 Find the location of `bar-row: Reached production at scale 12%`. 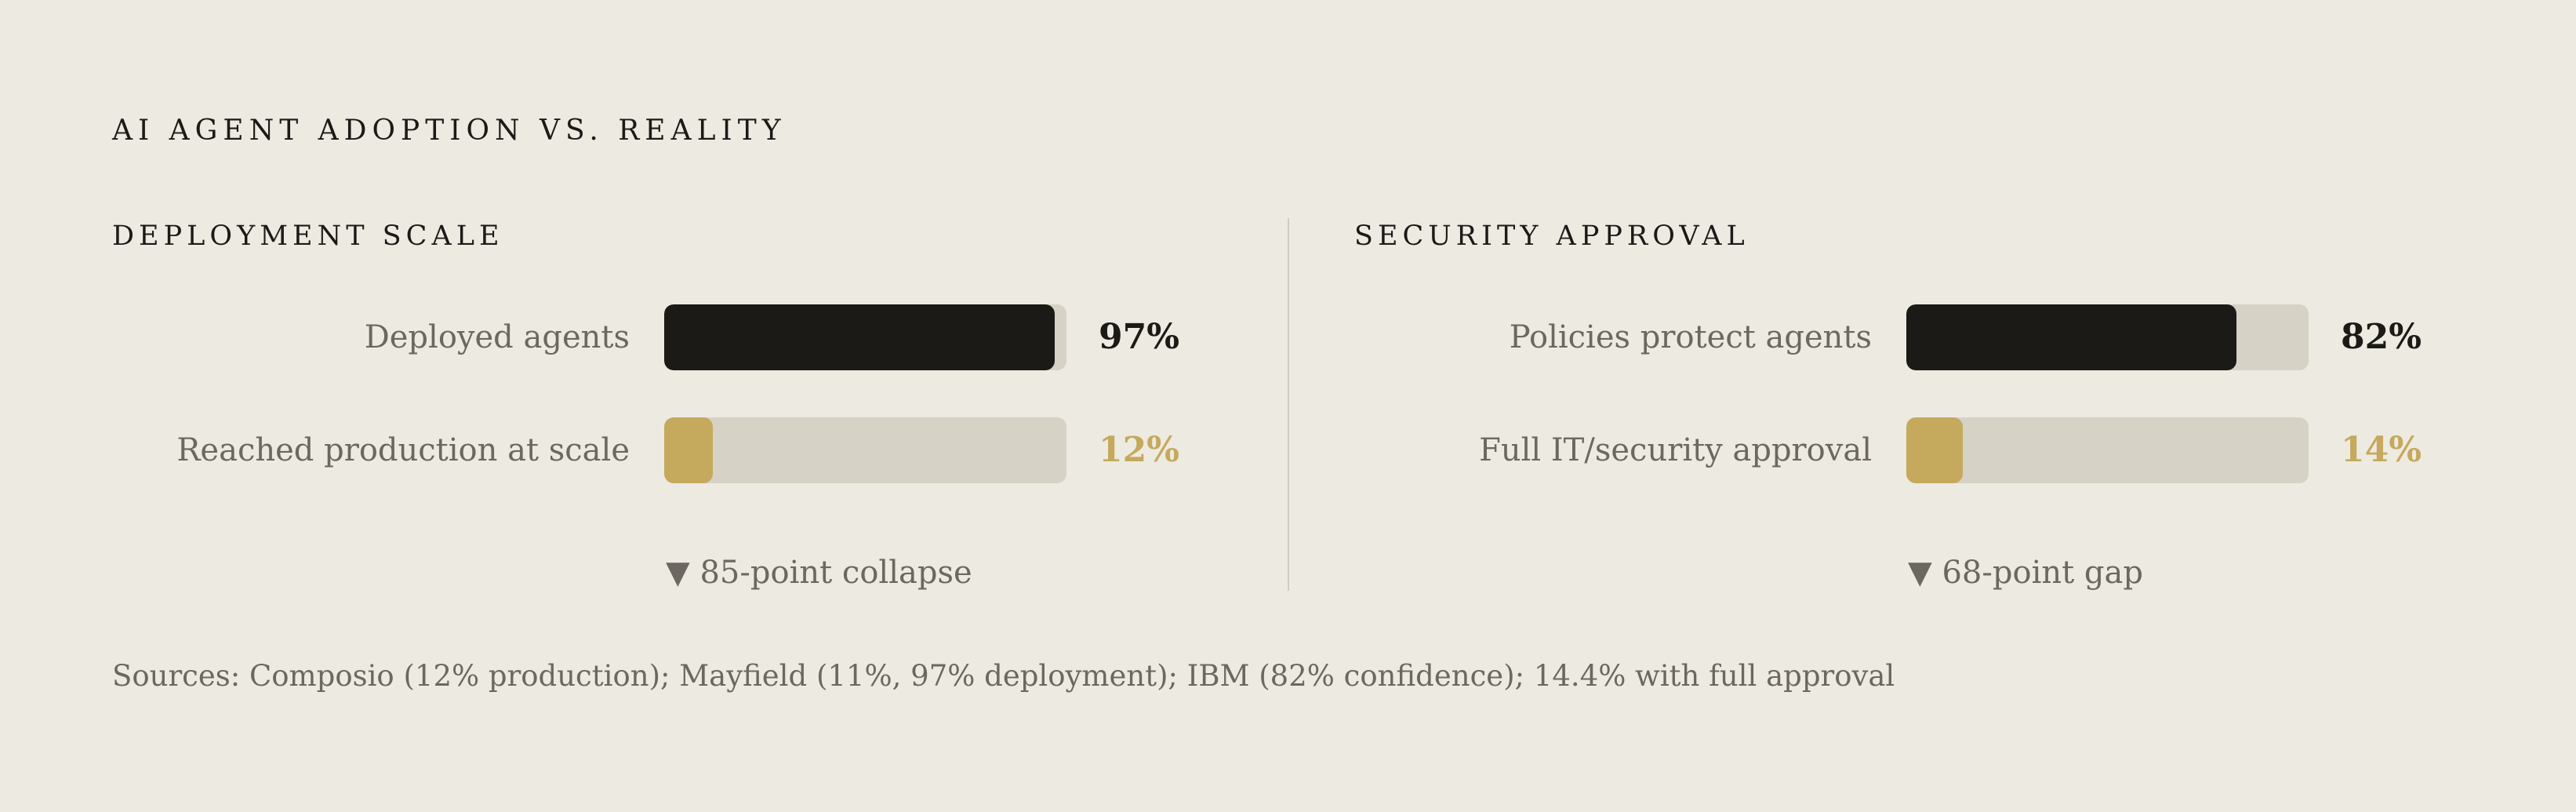

bar-row: Reached production at scale 12% is located at coordinates (661, 450).